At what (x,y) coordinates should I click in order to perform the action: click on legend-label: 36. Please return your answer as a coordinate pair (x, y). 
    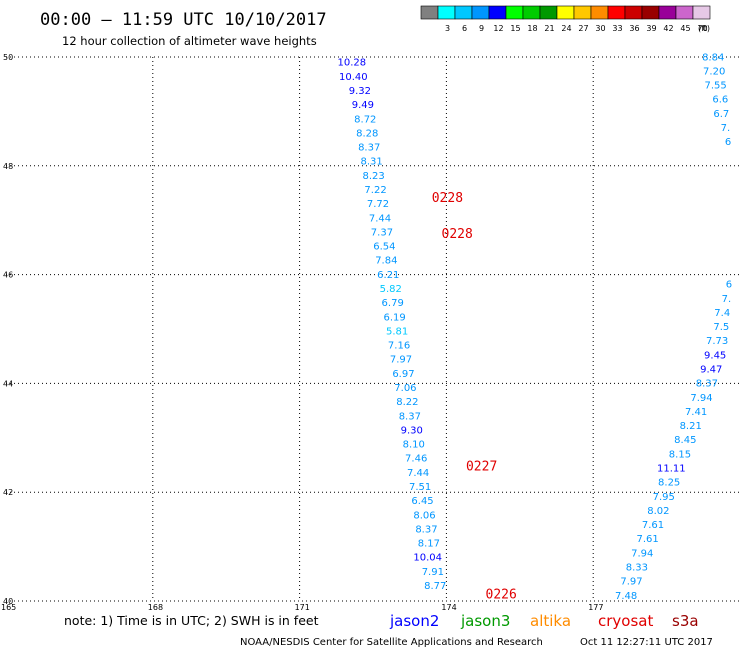
    Looking at the image, I should click on (634, 28).